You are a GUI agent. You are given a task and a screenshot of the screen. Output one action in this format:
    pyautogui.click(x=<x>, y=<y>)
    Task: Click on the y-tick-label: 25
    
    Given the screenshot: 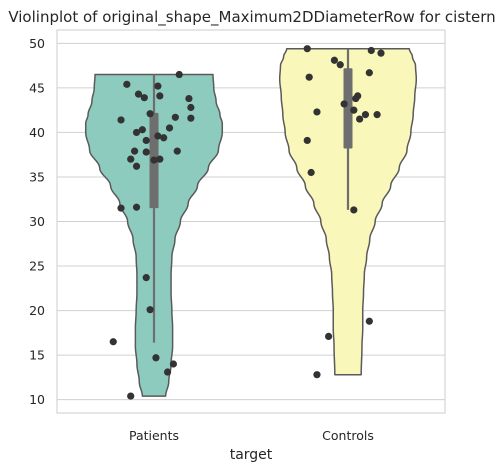 What is the action you would take?
    pyautogui.click(x=37, y=266)
    